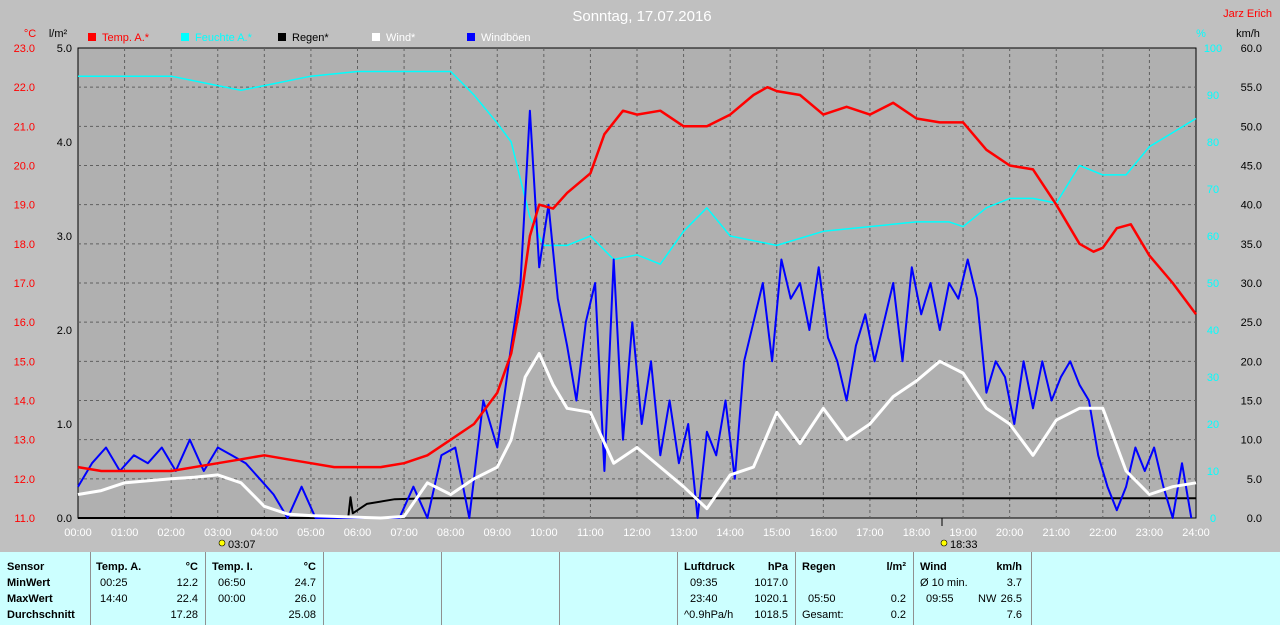  I want to click on humidity-tick-label: 10, so click(1213, 472).